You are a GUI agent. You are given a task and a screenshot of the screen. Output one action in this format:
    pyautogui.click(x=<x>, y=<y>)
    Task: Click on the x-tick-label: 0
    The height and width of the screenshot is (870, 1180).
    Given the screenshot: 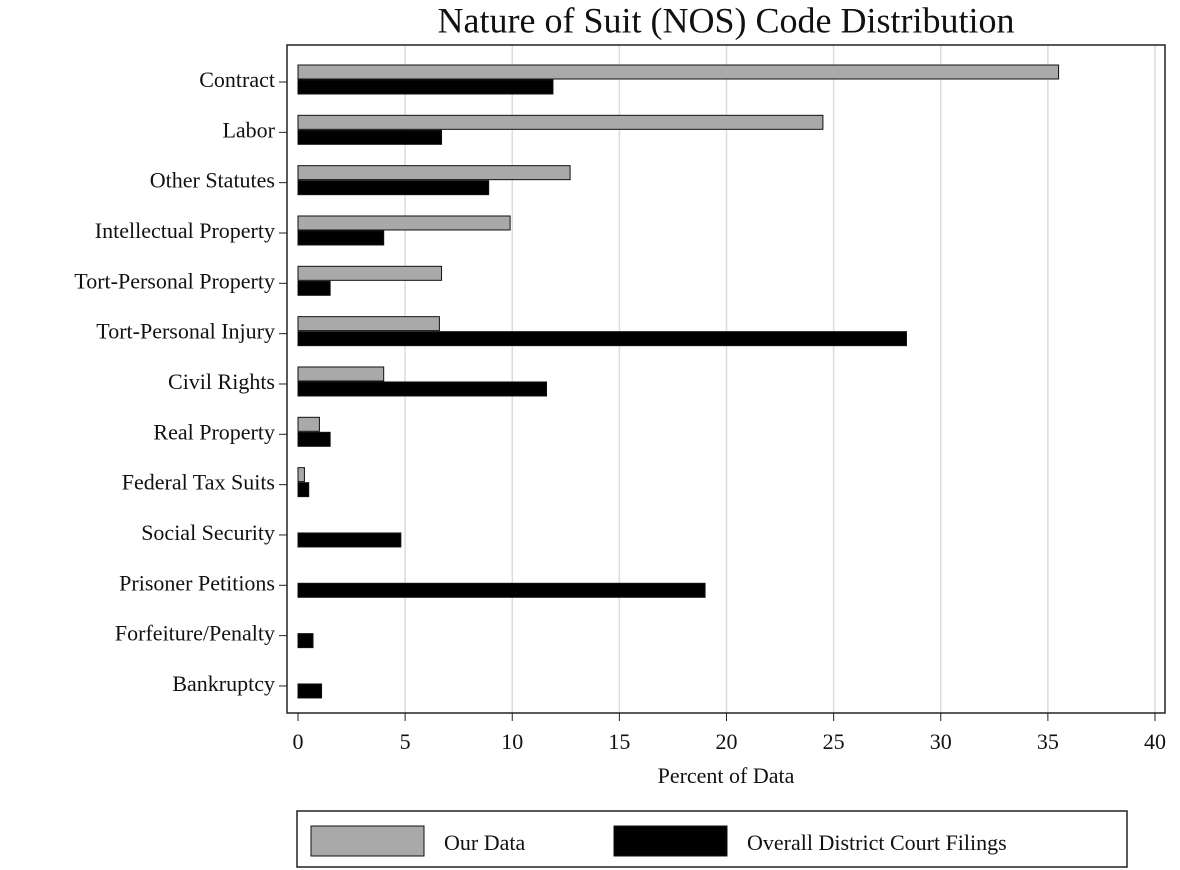 What is the action you would take?
    pyautogui.click(x=298, y=741)
    